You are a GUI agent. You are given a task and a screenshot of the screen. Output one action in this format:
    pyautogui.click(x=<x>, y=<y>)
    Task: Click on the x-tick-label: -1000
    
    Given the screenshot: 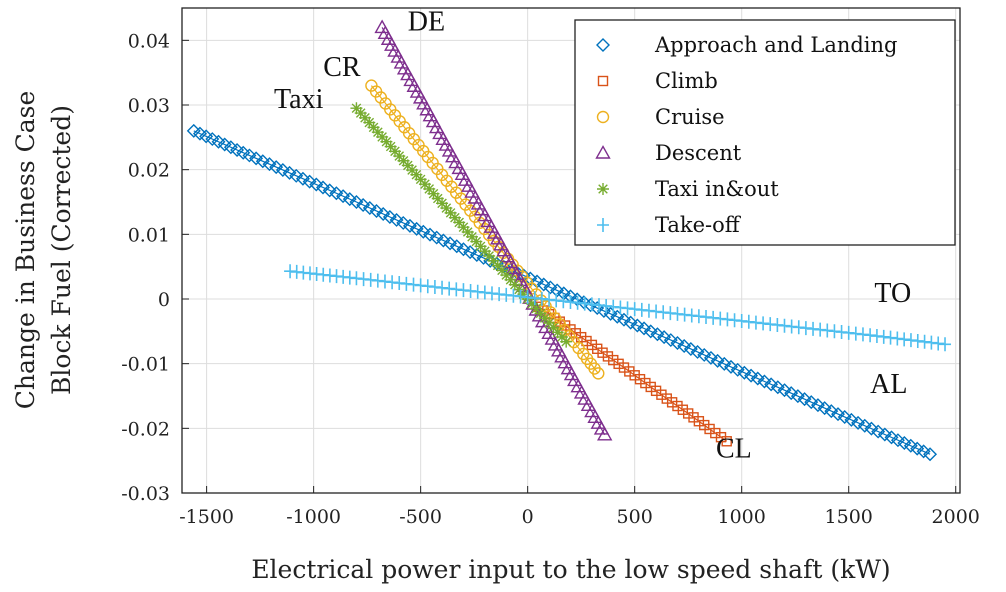 What is the action you would take?
    pyautogui.click(x=313, y=517)
    